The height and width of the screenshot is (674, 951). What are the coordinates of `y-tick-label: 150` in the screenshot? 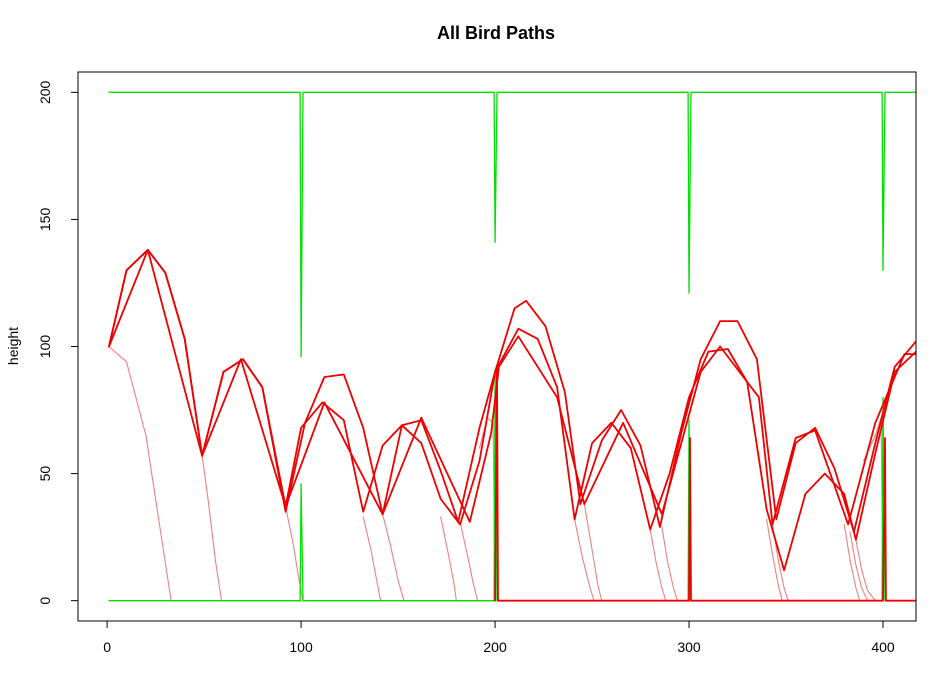 It's located at (45, 220).